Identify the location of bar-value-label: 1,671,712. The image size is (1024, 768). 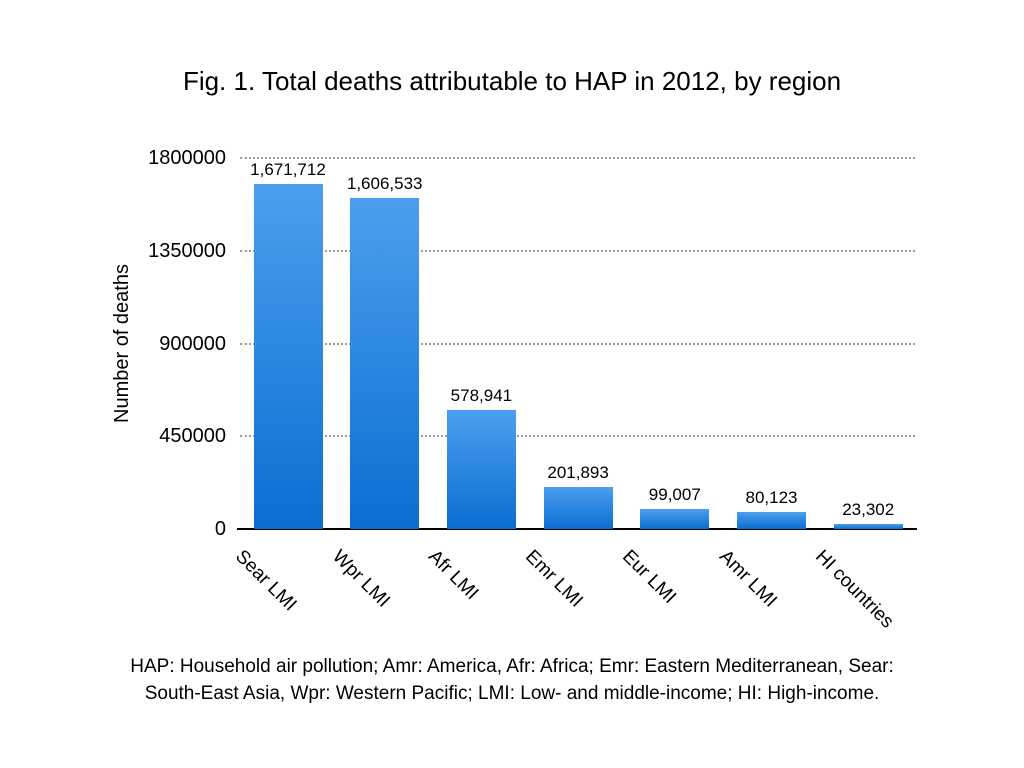
(288, 170).